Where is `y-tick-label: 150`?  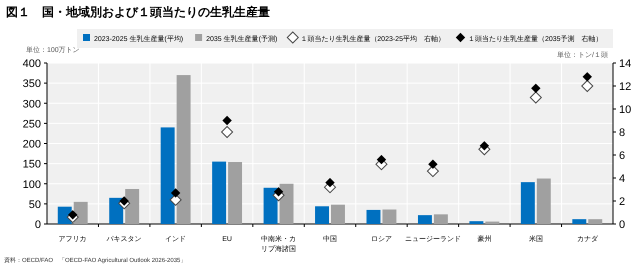
y-tick-label: 150 is located at coordinates (31, 164).